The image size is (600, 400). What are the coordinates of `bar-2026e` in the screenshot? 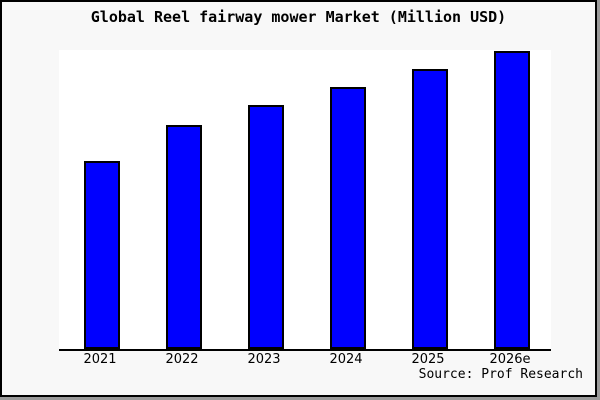 It's located at (512, 200).